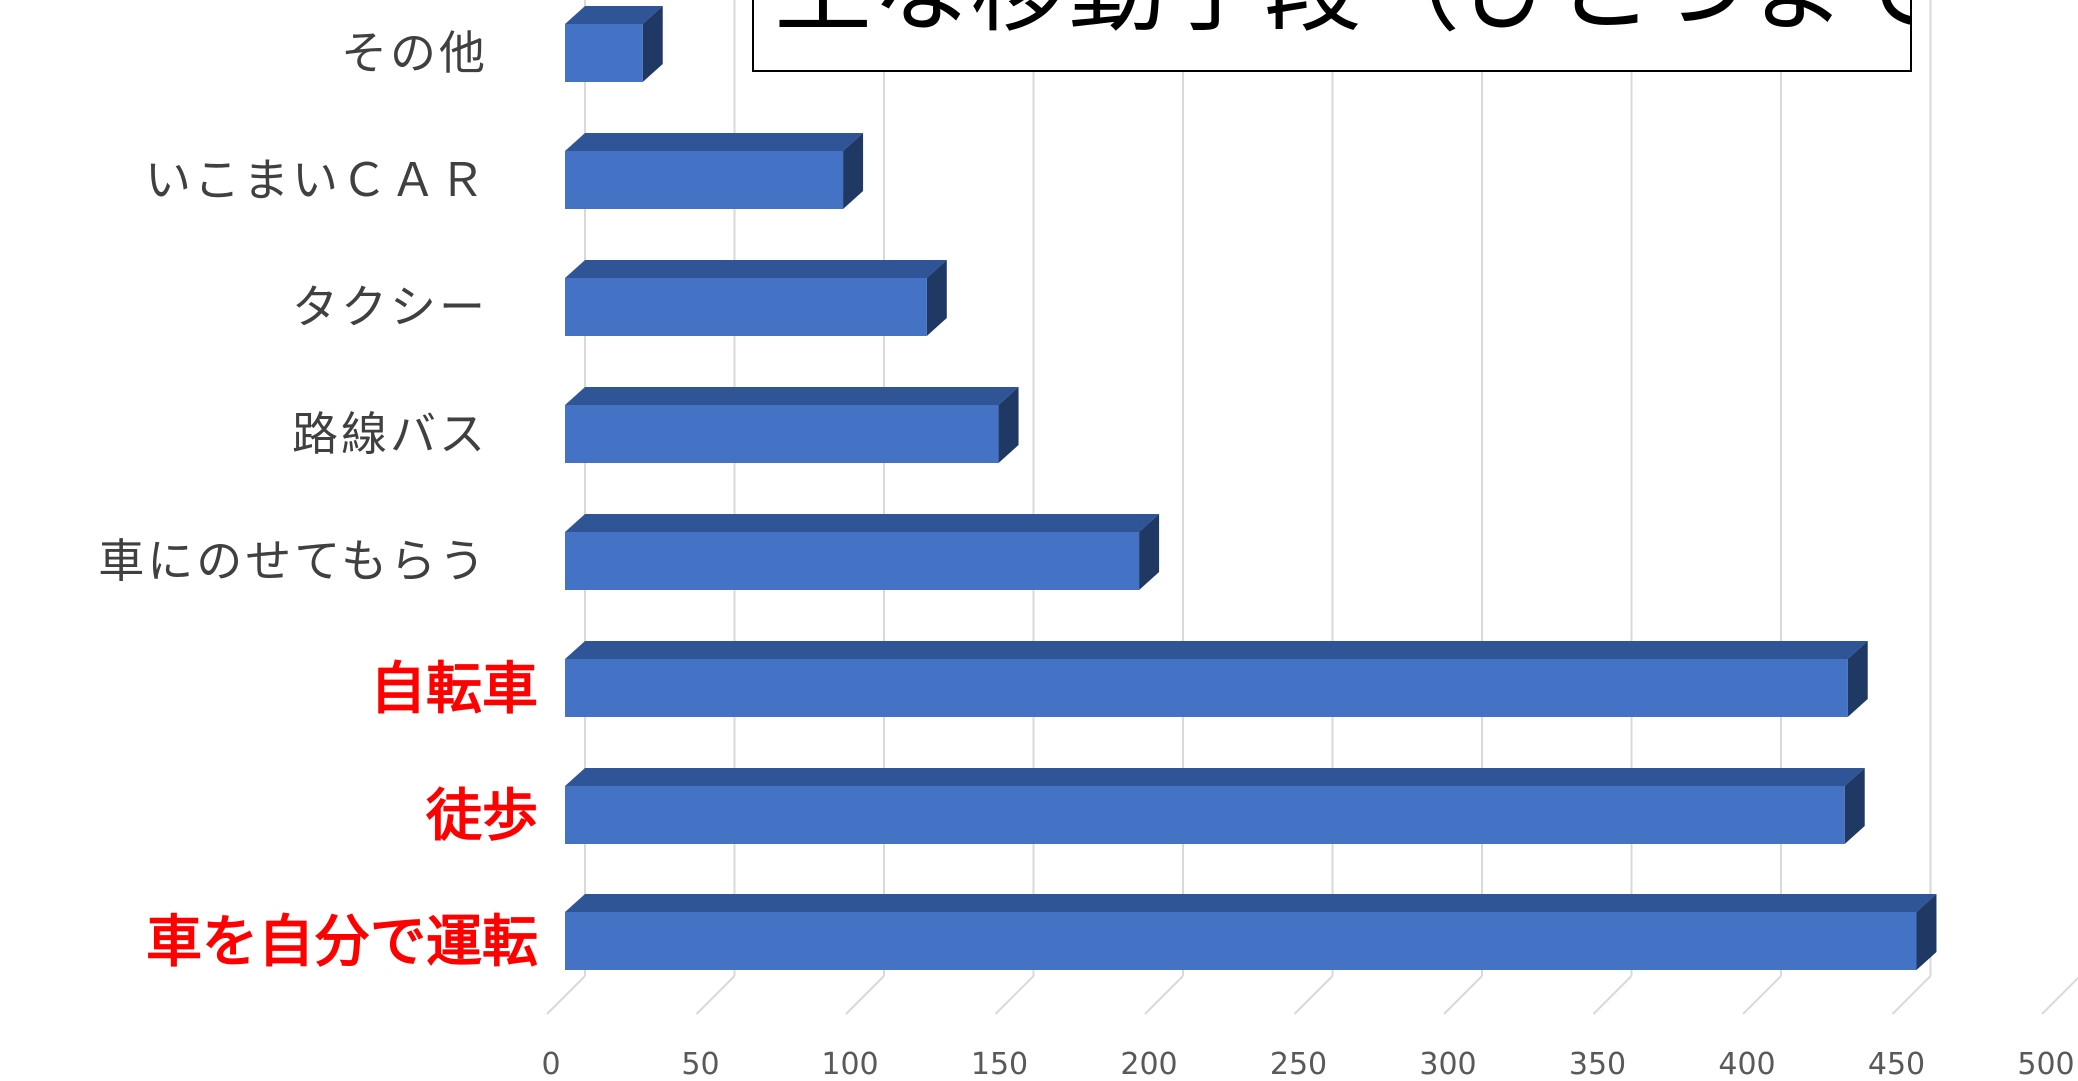  Describe the element at coordinates (1148, 1064) in the screenshot. I see `x-tick-label: 200` at that location.